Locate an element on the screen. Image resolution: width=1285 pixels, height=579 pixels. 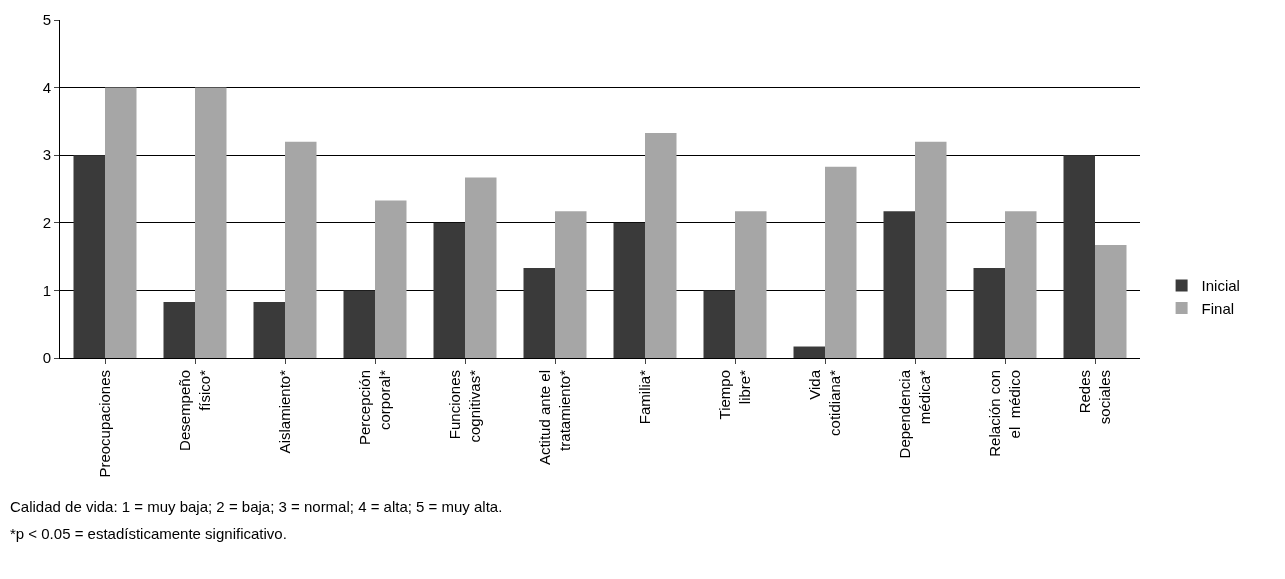
text: *p < 0.05 = estadísticamente significativo. is located at coordinates (148, 533).